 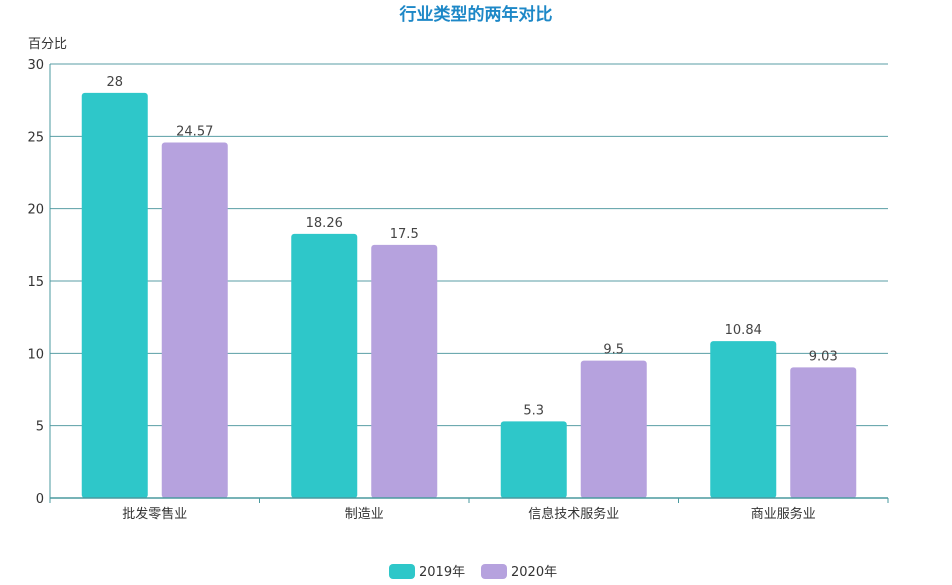 I want to click on y-tick-labels: 0 5 10 15 20 25 30, so click(x=35, y=282).